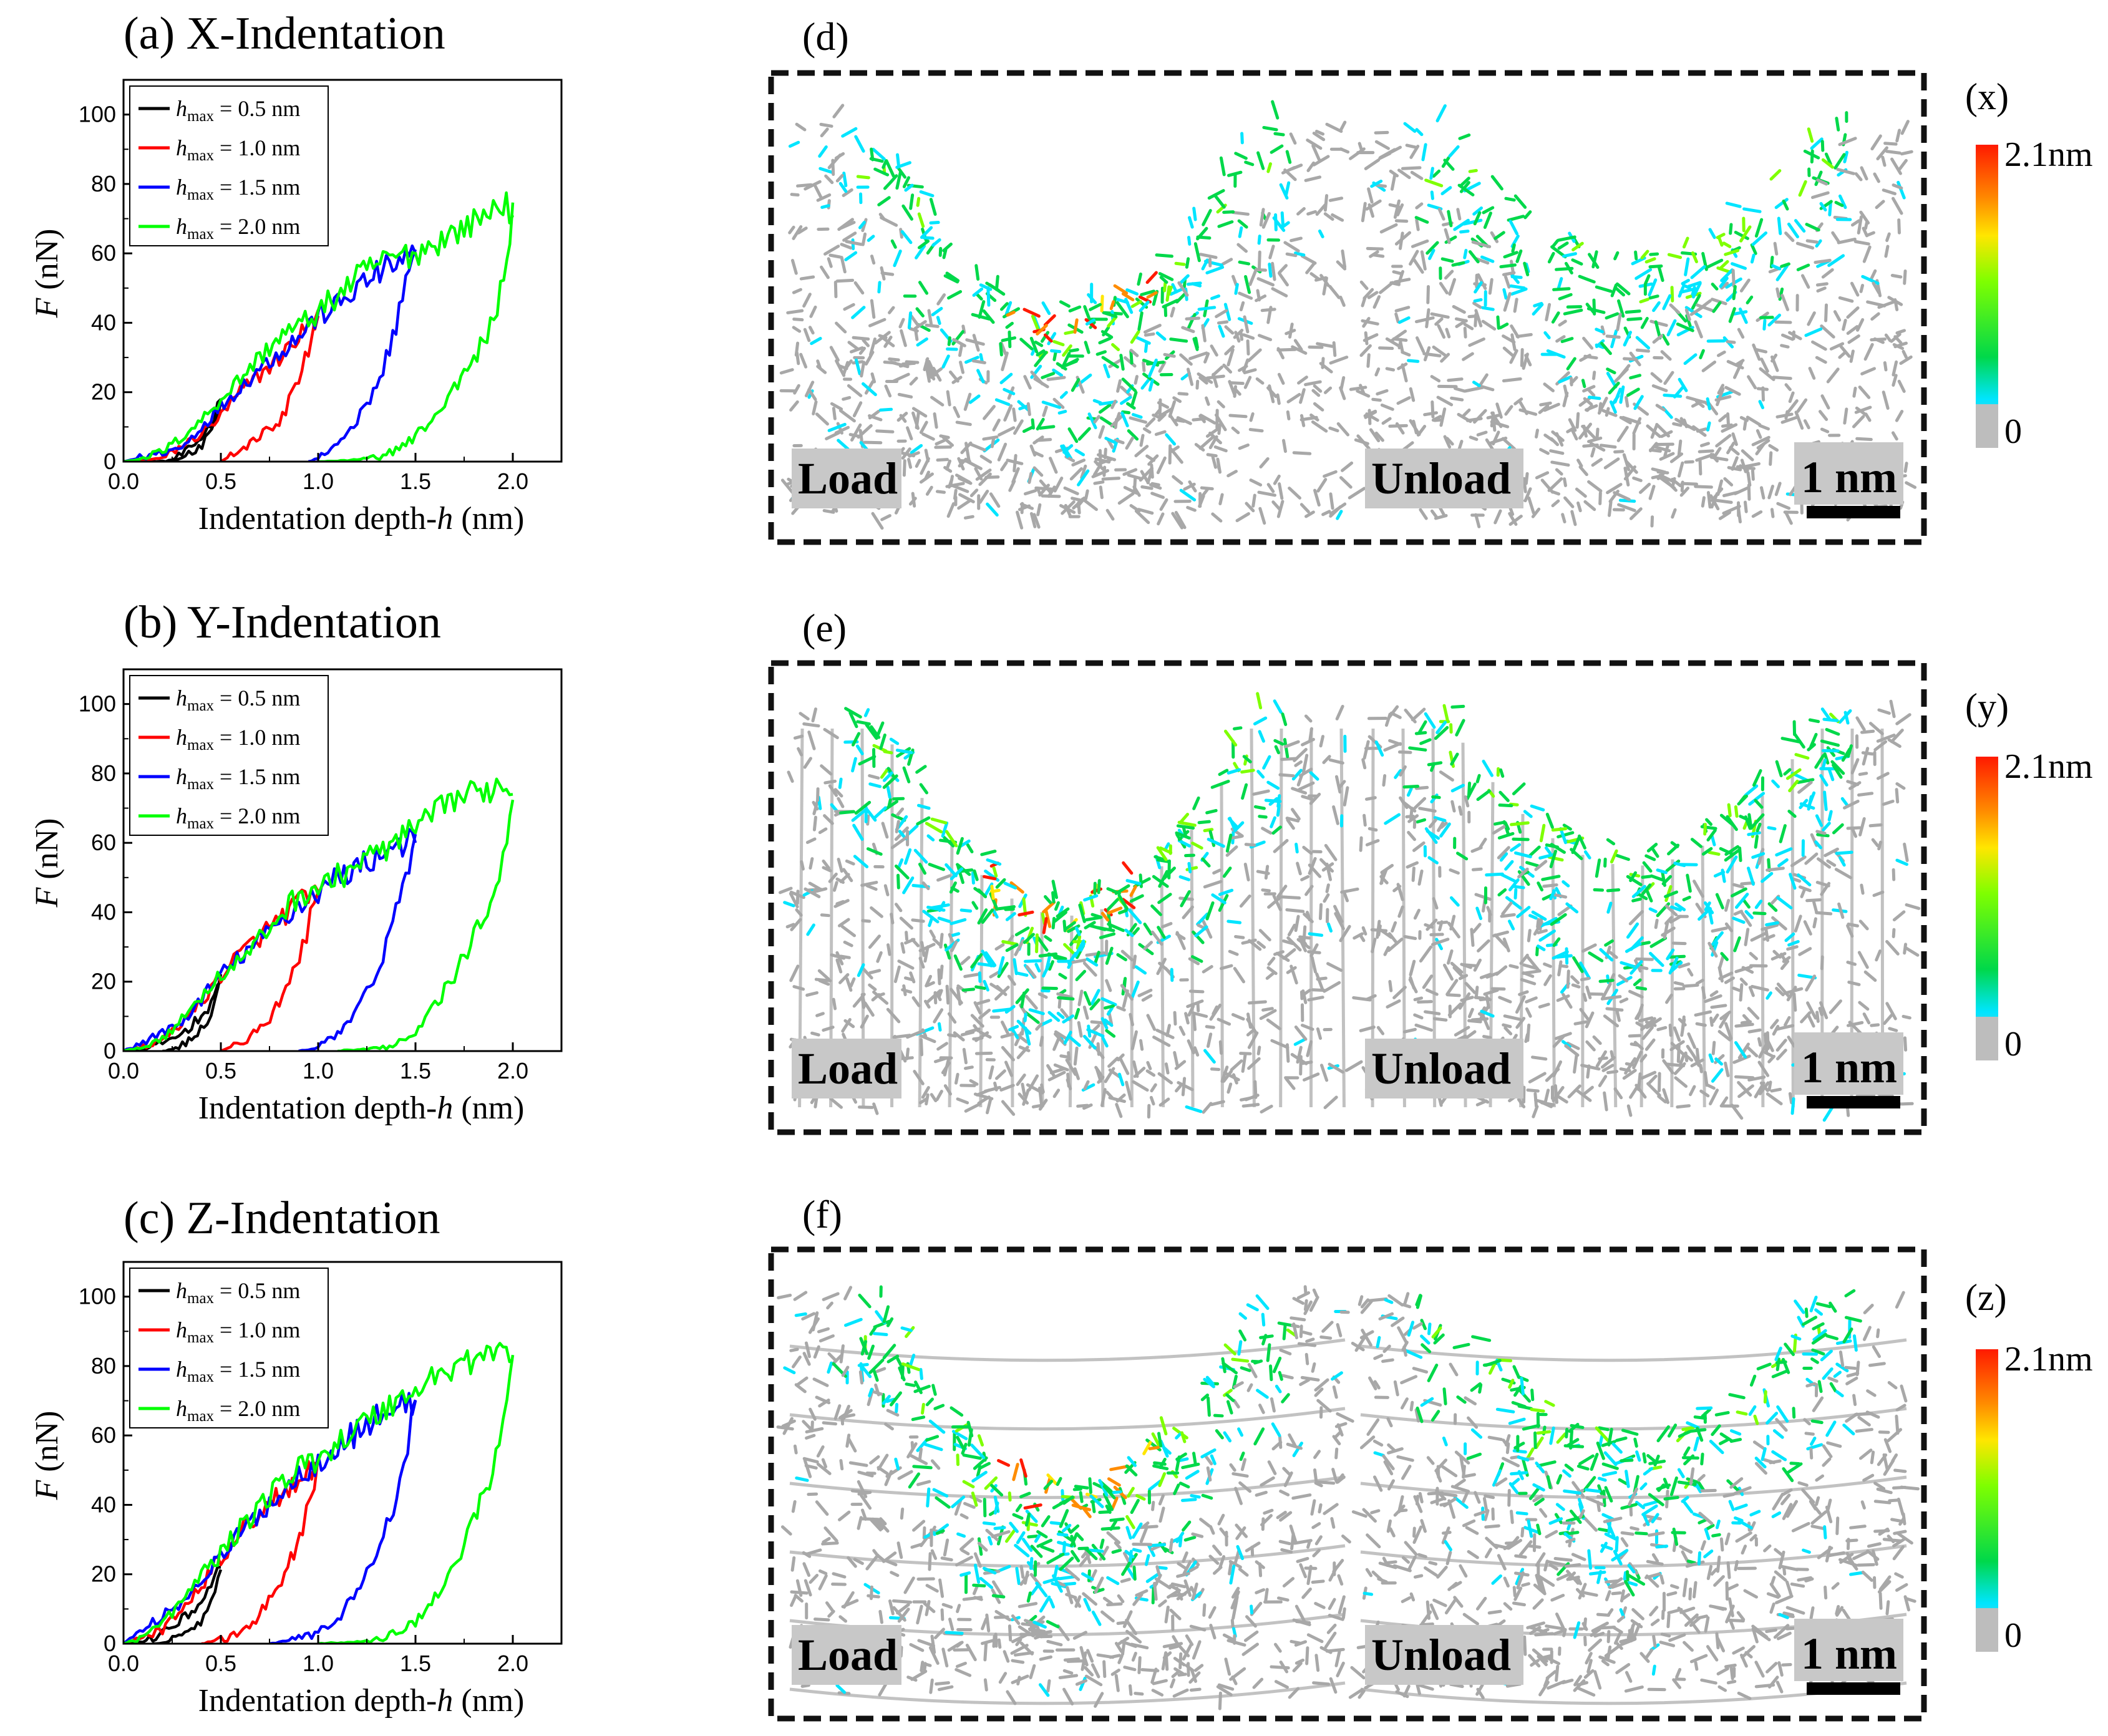 The image size is (2108, 1736). What do you see at coordinates (285, 33) in the screenshot?
I see `chart-title: (a) X-Indentation` at bounding box center [285, 33].